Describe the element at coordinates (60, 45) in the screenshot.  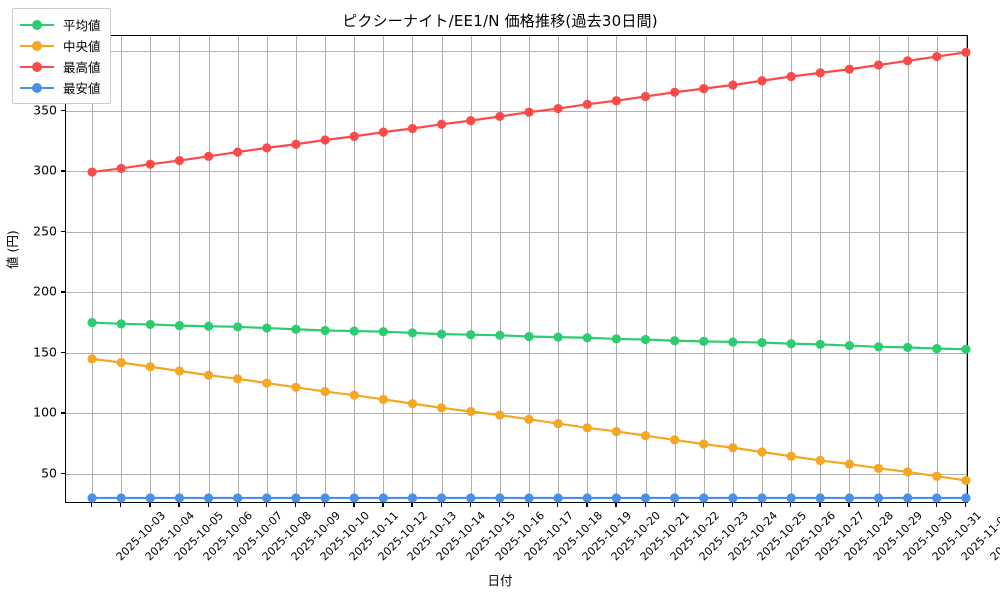
I see `legend-item: 中央値` at that location.